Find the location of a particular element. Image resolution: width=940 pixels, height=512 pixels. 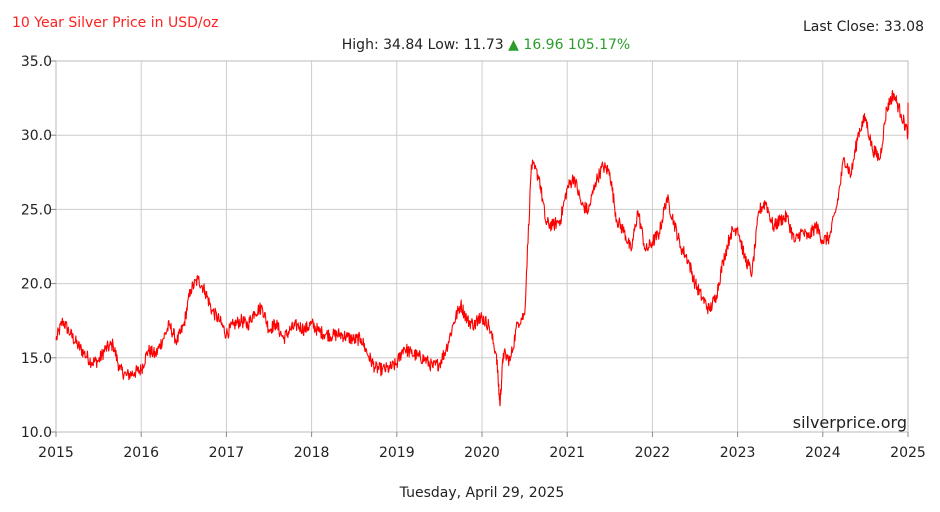

x-tick-label: 2020 is located at coordinates (482, 453).